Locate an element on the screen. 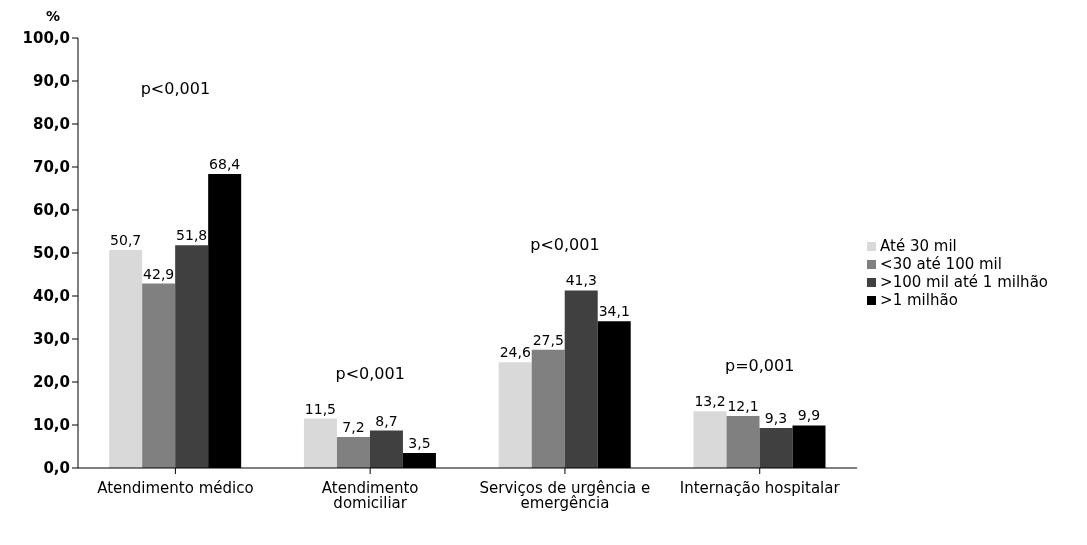 Image resolution: width=1087 pixels, height=545 pixels. data-label: 24,6 is located at coordinates (515, 352).